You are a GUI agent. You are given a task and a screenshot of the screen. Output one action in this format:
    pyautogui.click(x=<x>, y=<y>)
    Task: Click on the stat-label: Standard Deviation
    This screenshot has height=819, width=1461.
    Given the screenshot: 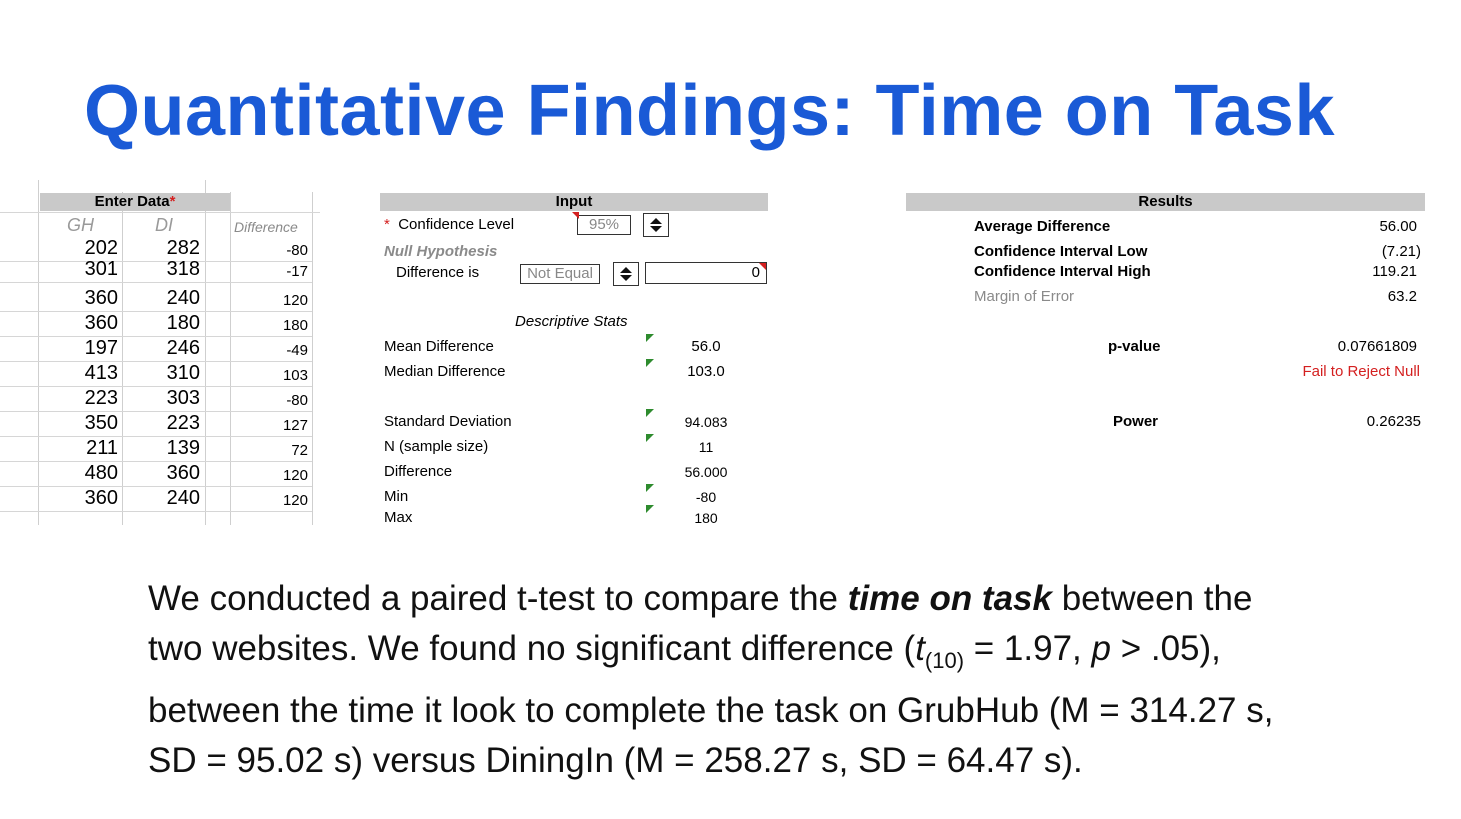 What is the action you would take?
    pyautogui.click(x=448, y=421)
    